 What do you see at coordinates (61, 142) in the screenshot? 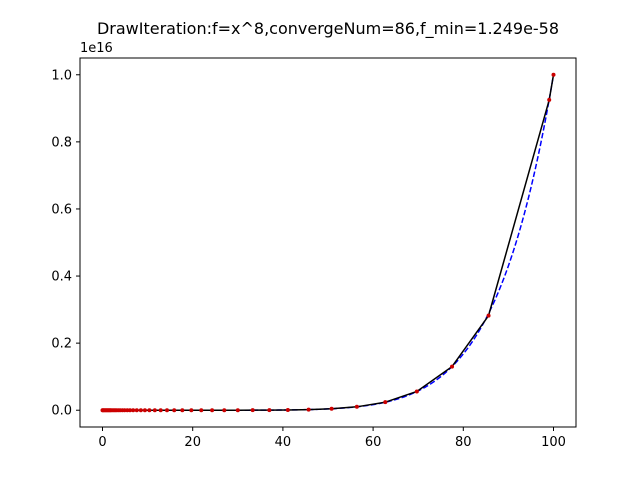
I see `y-tick-label: 0.8` at bounding box center [61, 142].